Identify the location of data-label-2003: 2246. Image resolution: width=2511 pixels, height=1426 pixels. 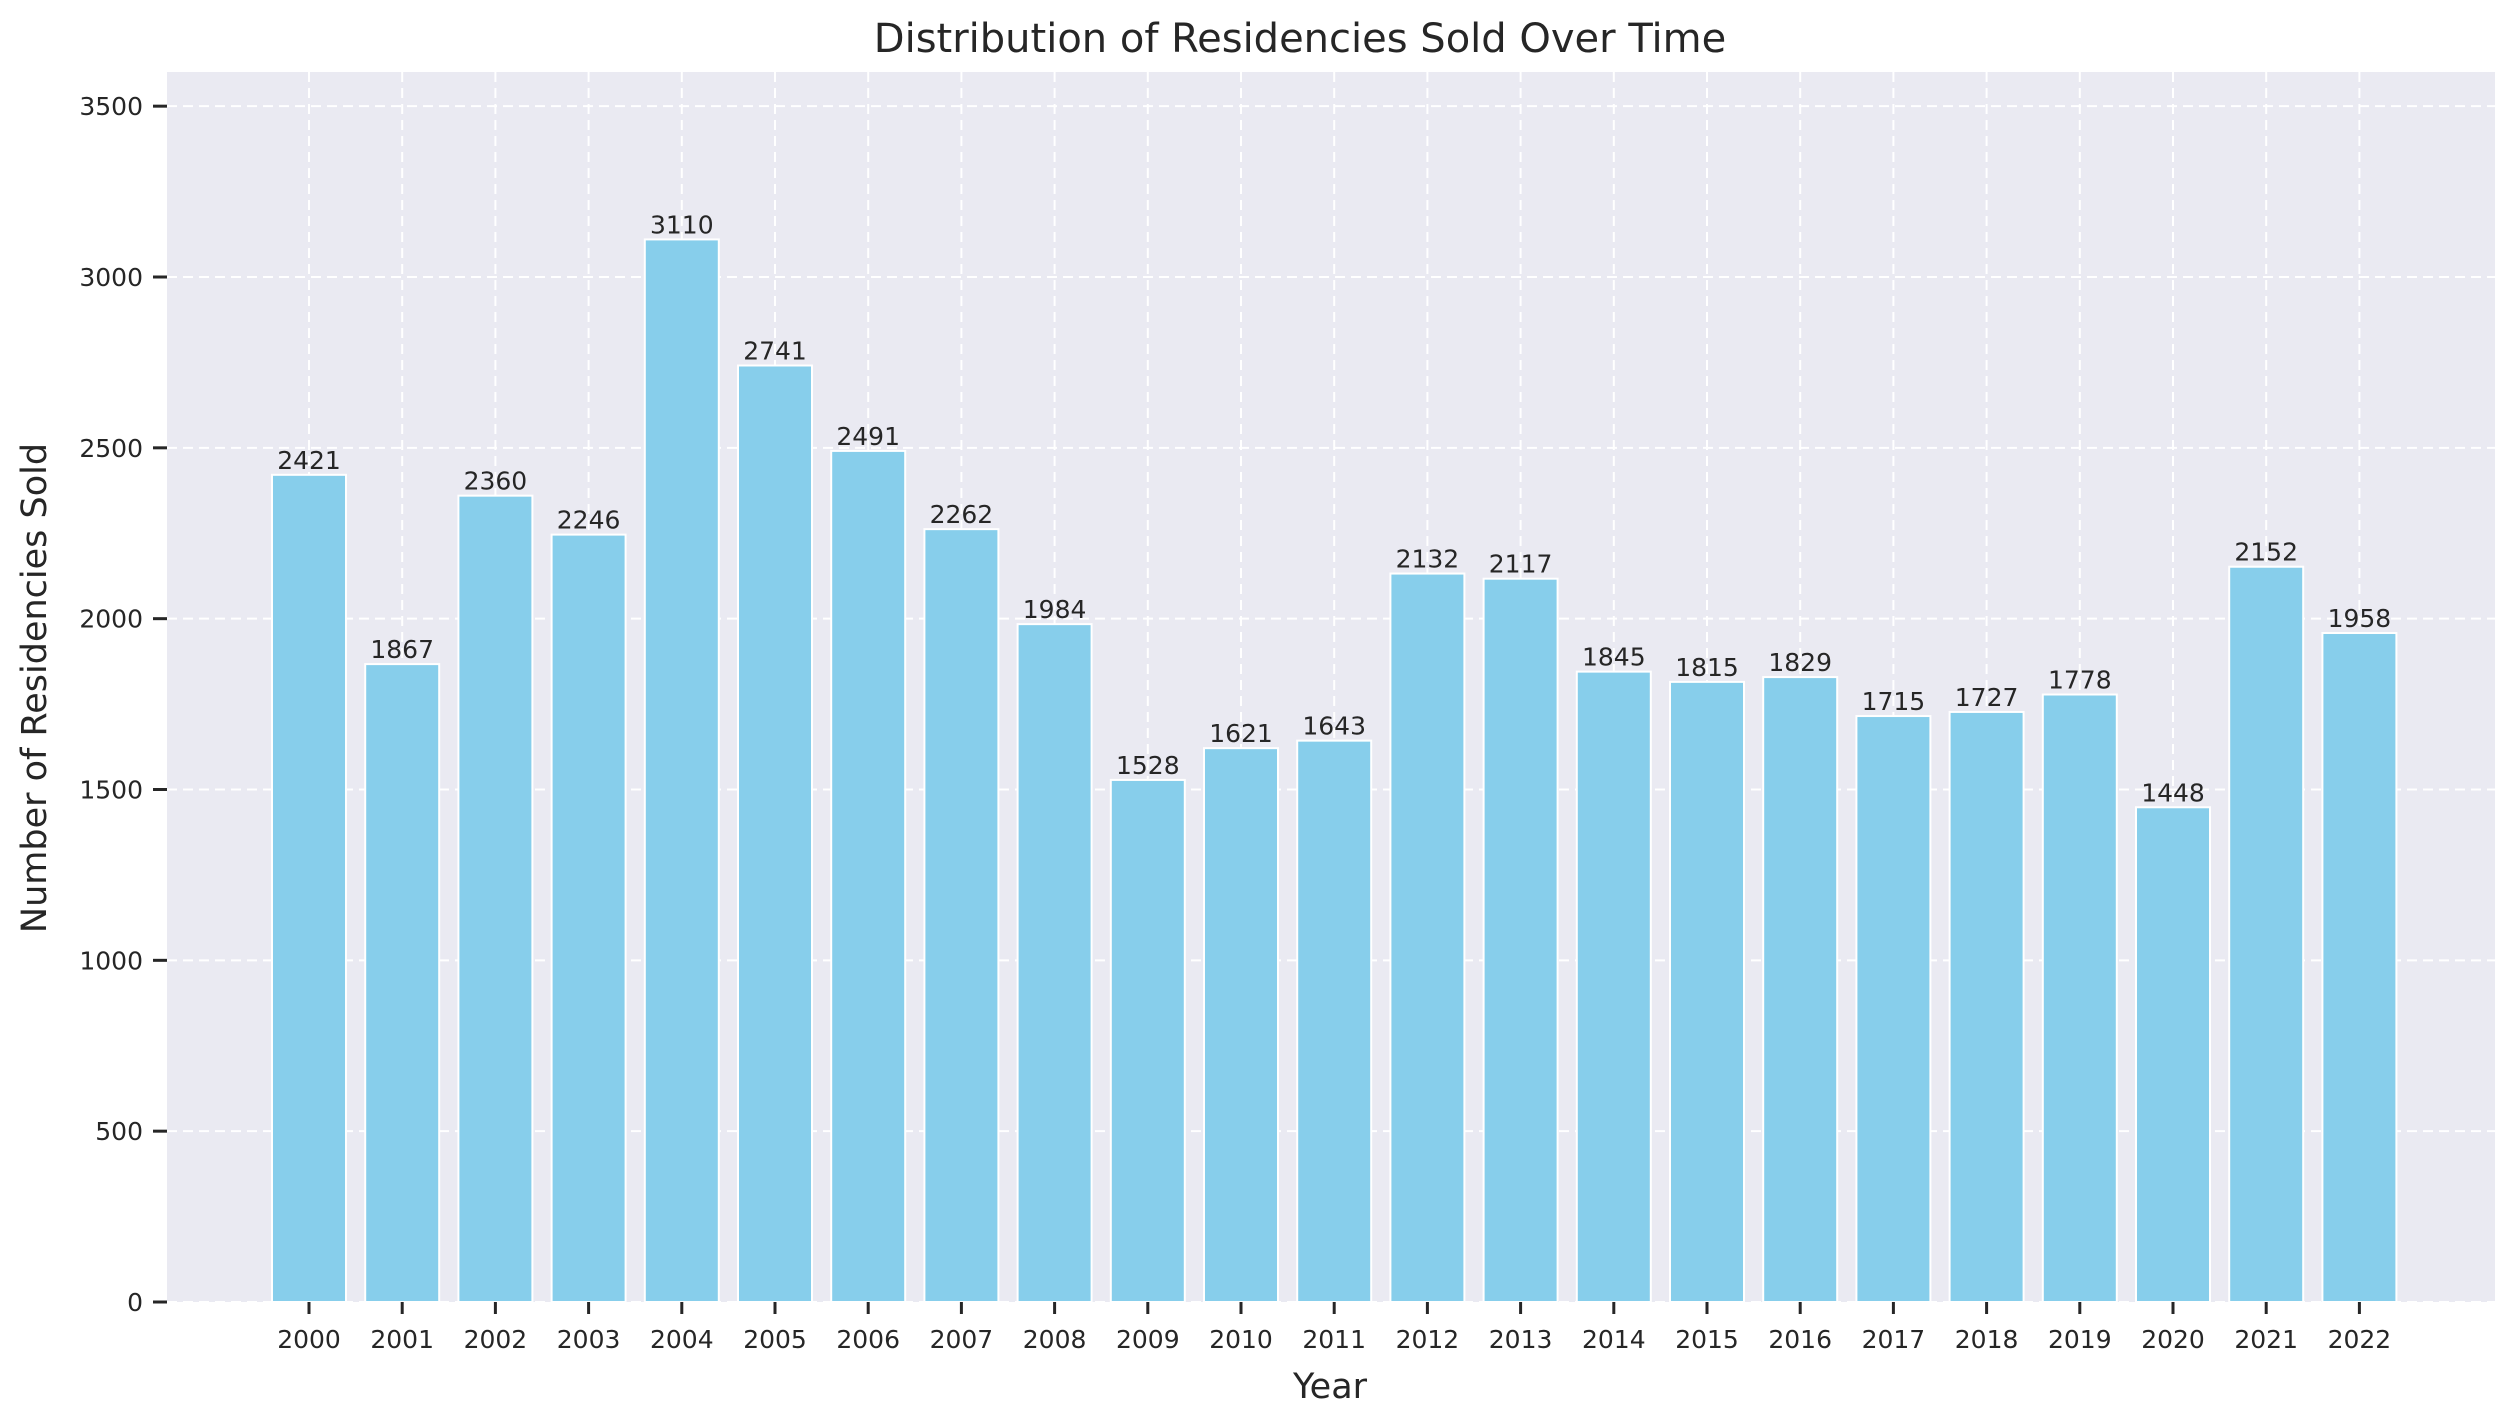
(589, 520).